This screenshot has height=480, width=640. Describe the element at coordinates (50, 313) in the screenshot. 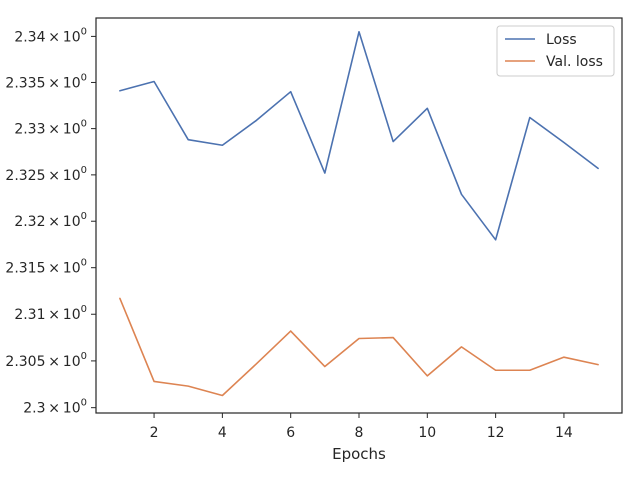

I see `y-tick-label: 2.31 × 100` at that location.